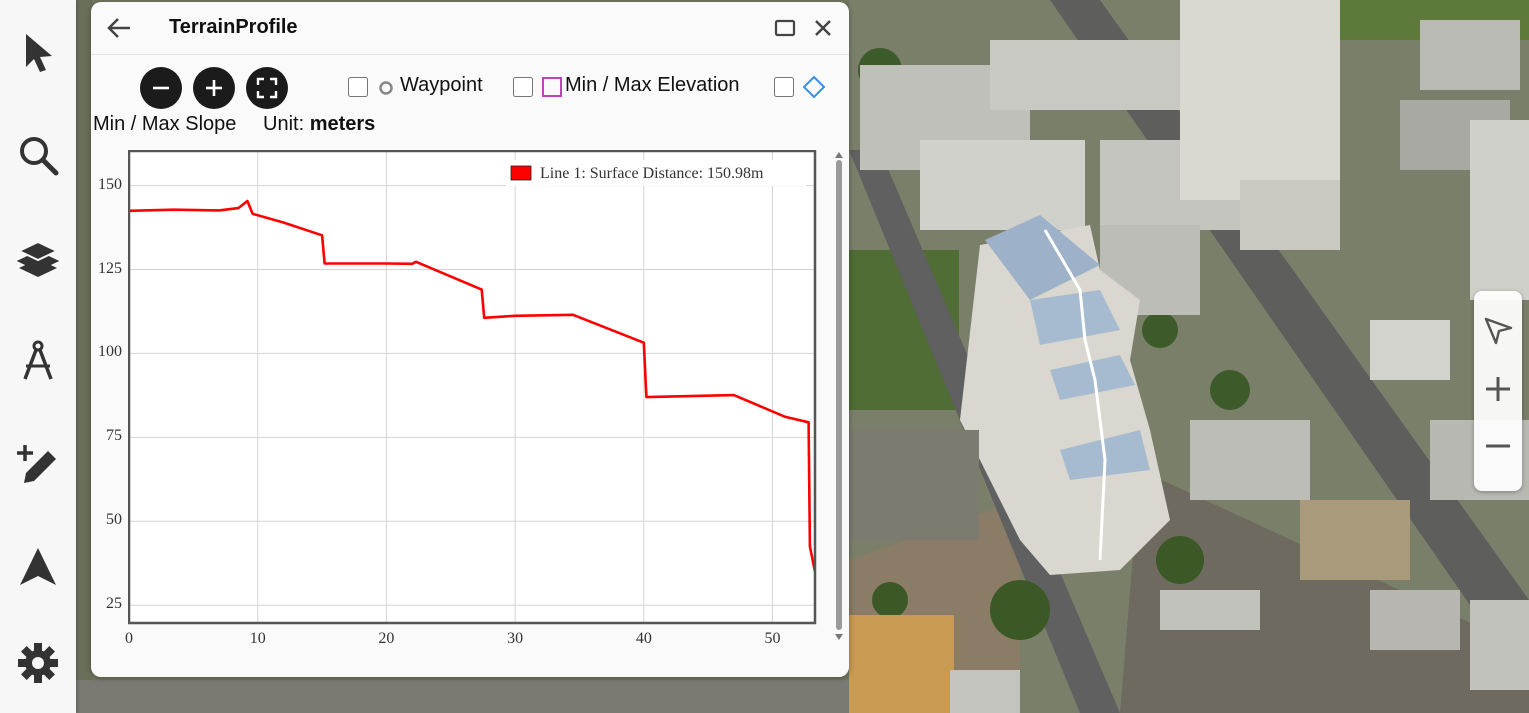 The height and width of the screenshot is (713, 1529). Describe the element at coordinates (114, 520) in the screenshot. I see `y-tick-label: 50` at that location.